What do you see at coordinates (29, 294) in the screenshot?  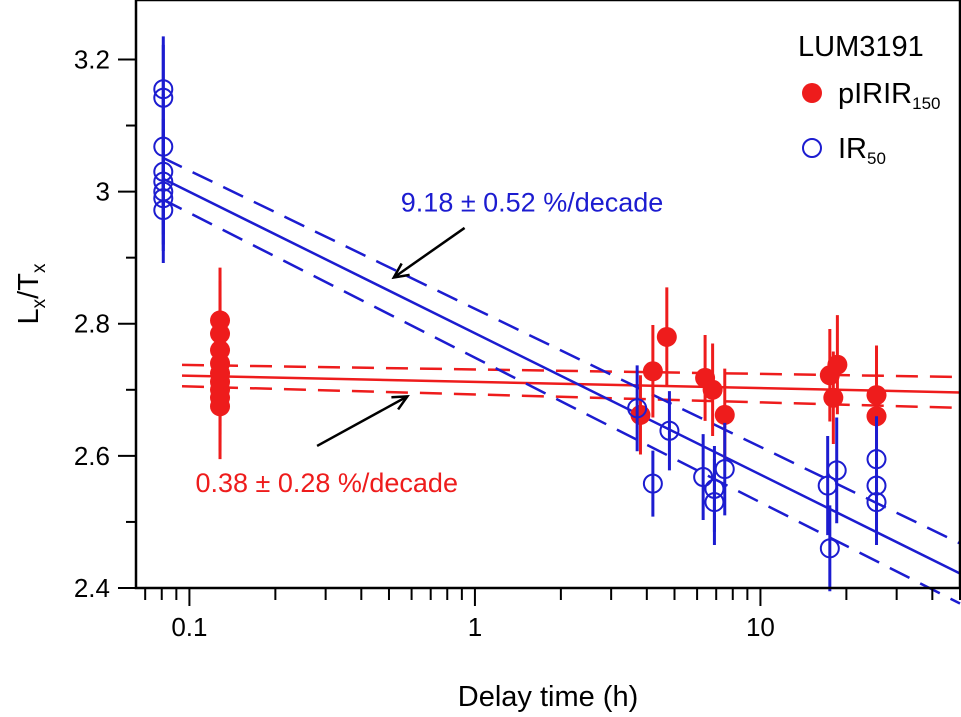 I see `y-axis-label-sep: /` at bounding box center [29, 294].